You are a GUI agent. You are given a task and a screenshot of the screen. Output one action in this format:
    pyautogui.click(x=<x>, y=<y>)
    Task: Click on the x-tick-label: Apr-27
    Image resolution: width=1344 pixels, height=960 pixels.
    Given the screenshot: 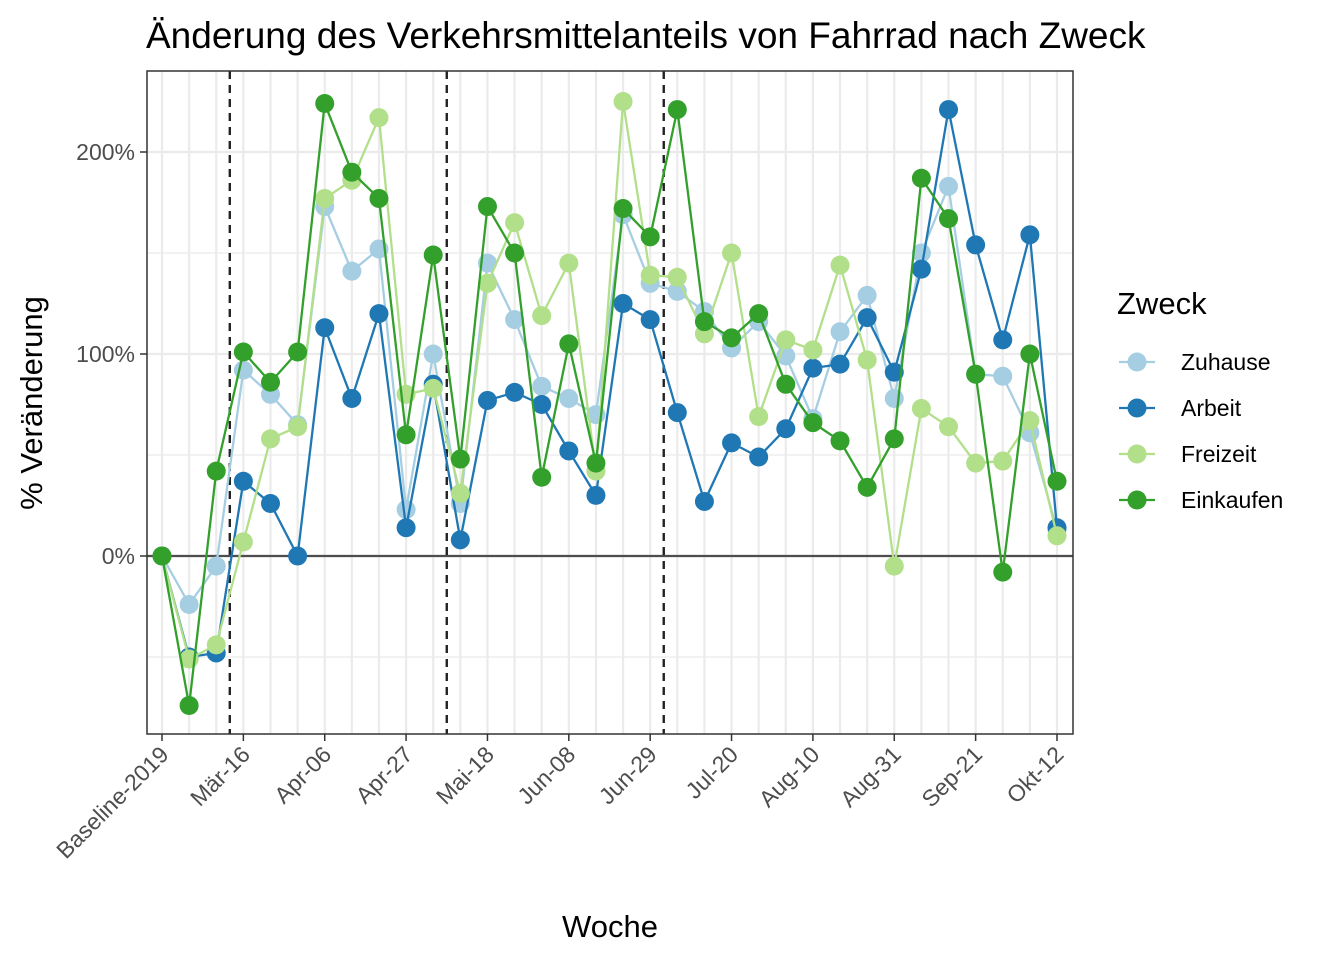 What is the action you would take?
    pyautogui.click(x=383, y=774)
    